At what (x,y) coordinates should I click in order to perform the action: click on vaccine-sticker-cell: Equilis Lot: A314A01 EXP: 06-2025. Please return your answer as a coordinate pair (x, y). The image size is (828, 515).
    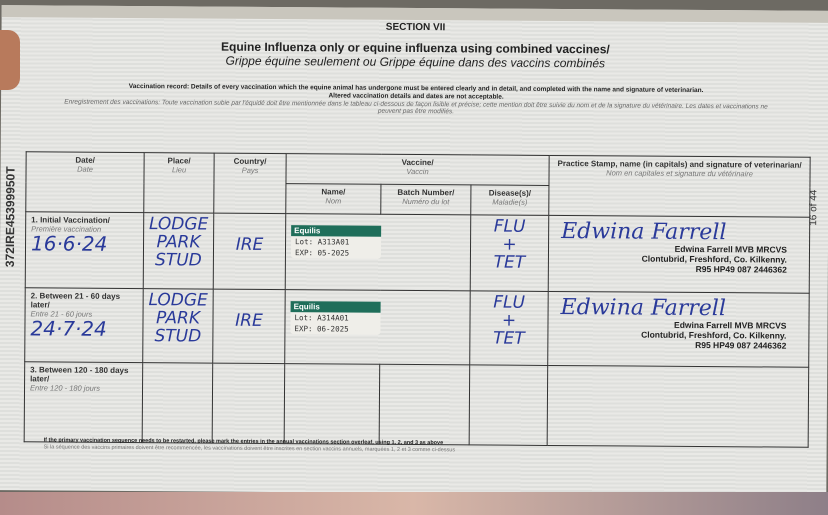
    Looking at the image, I should click on (377, 327).